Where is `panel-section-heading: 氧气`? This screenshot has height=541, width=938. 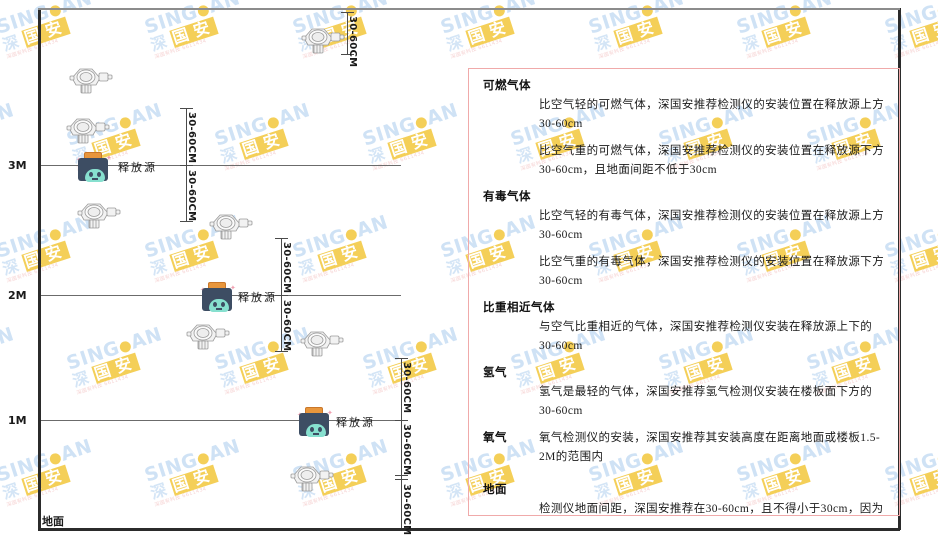 panel-section-heading: 氧气 is located at coordinates (495, 438).